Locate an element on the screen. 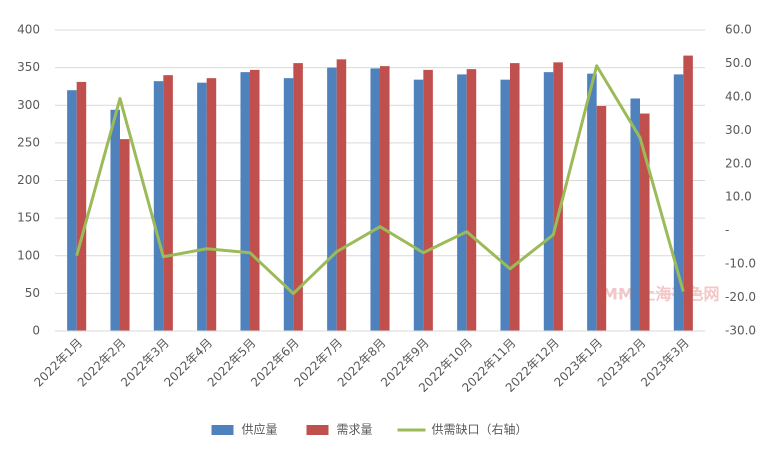 The height and width of the screenshot is (456, 765). legend-label: 供应量 is located at coordinates (260, 429).